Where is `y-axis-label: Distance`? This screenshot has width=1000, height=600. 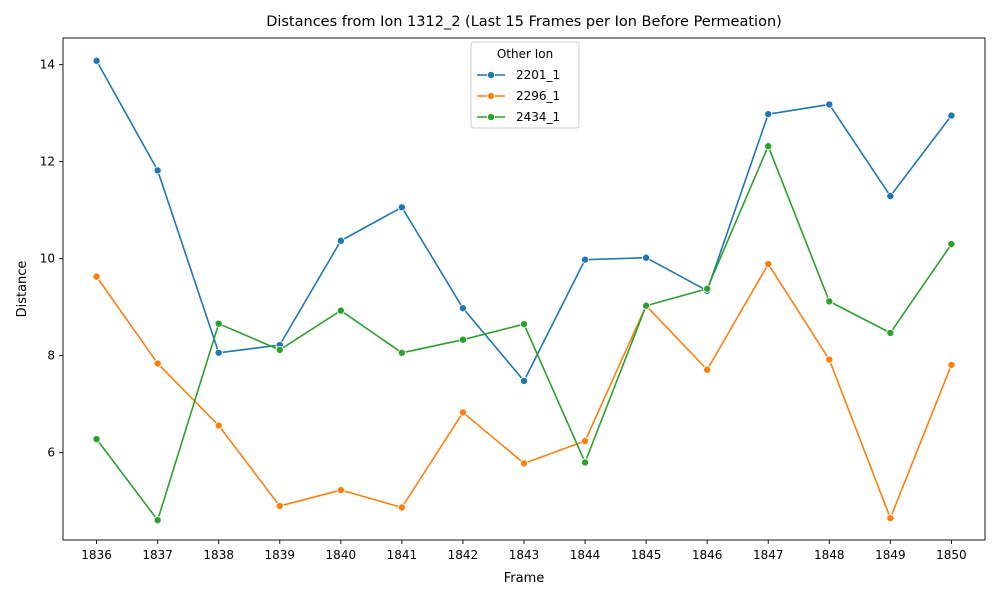
y-axis-label: Distance is located at coordinates (22, 289).